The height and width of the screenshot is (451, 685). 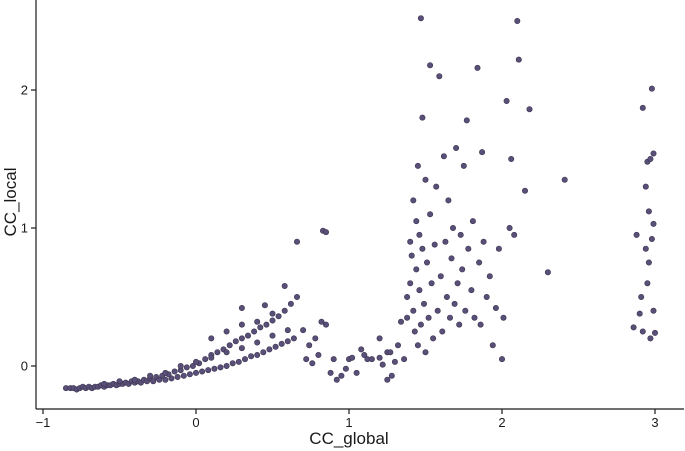 I want to click on x-axis-title: CC_global, so click(x=348, y=438).